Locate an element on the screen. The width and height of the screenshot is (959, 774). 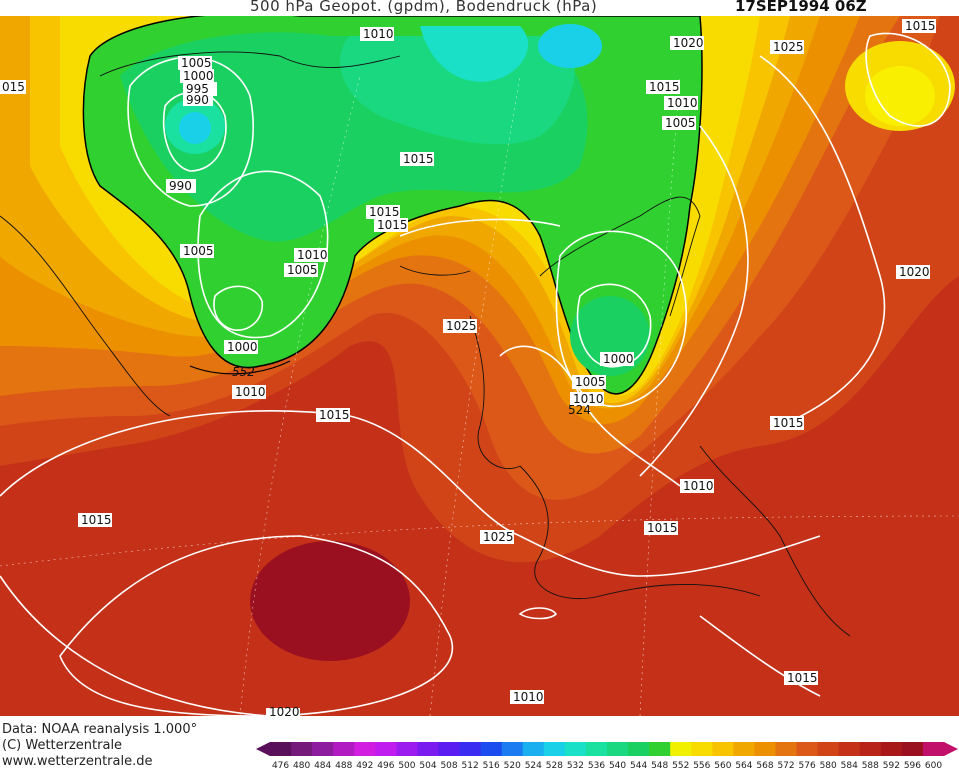
legend-arrow-left is located at coordinates (263, 749).